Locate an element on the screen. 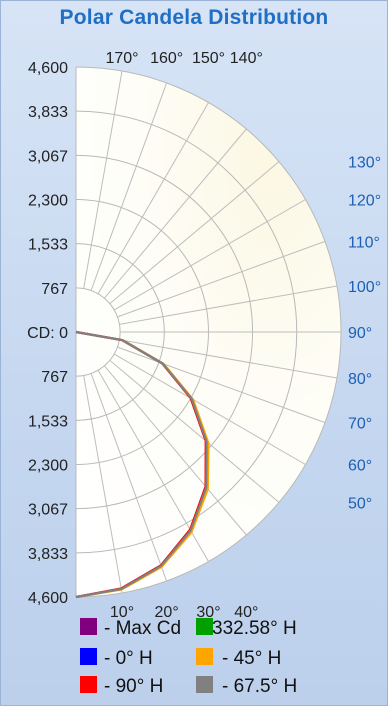 Image resolution: width=388 pixels, height=706 pixels. series-layer is located at coordinates (142, 464).